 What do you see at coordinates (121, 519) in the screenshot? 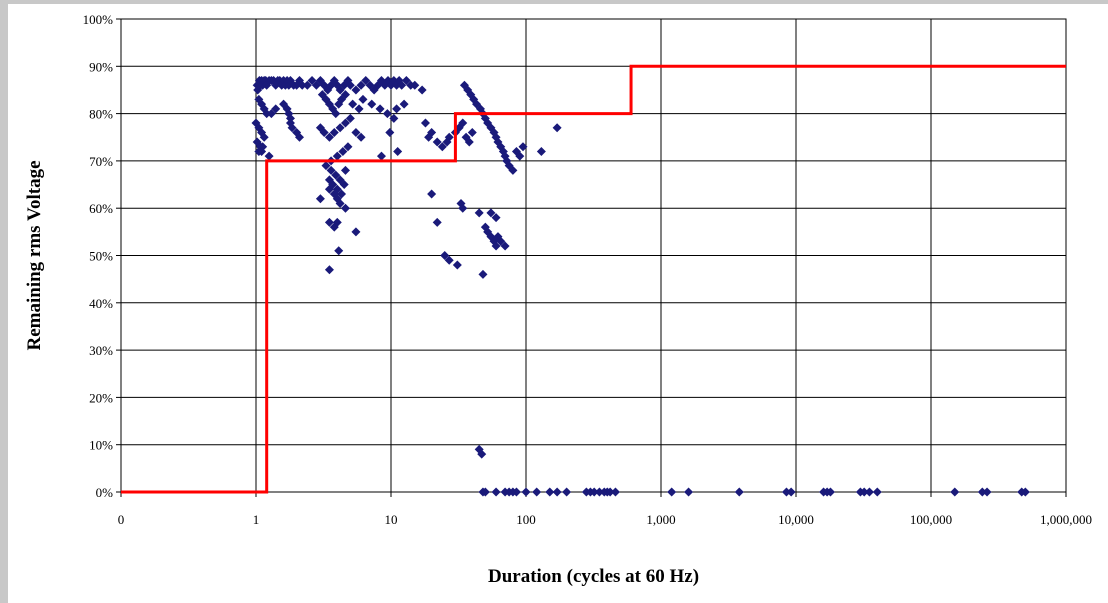
I see `x-tick-label: 0` at bounding box center [121, 519].